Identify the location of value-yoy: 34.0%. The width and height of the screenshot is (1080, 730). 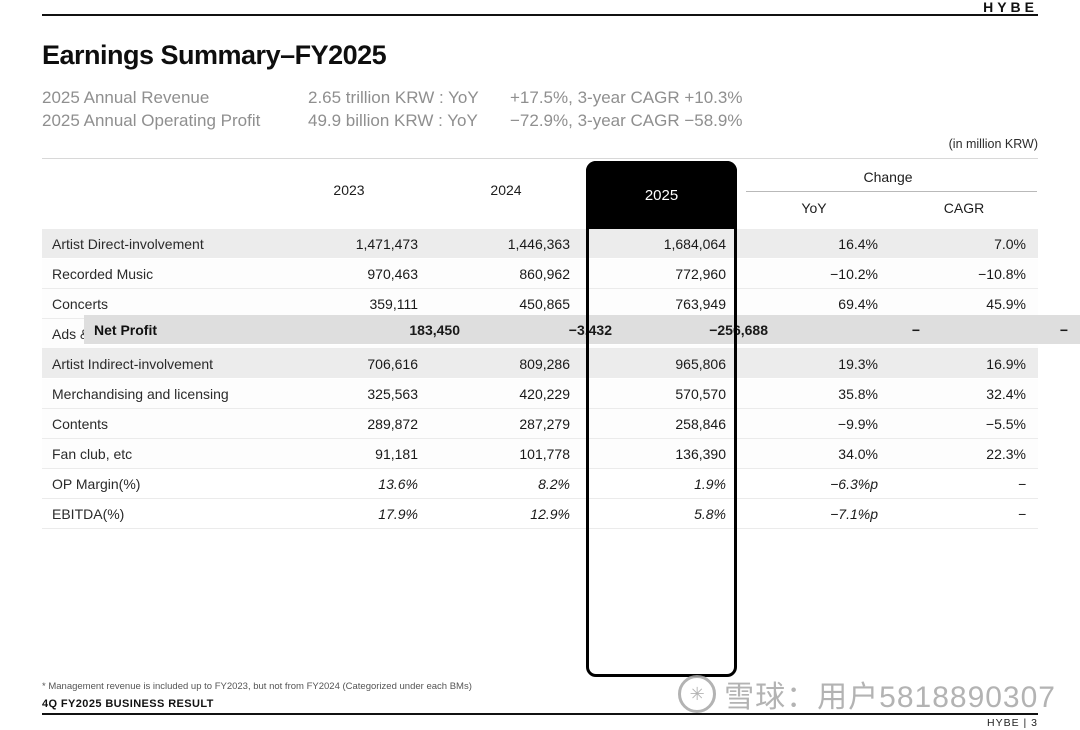
(858, 453).